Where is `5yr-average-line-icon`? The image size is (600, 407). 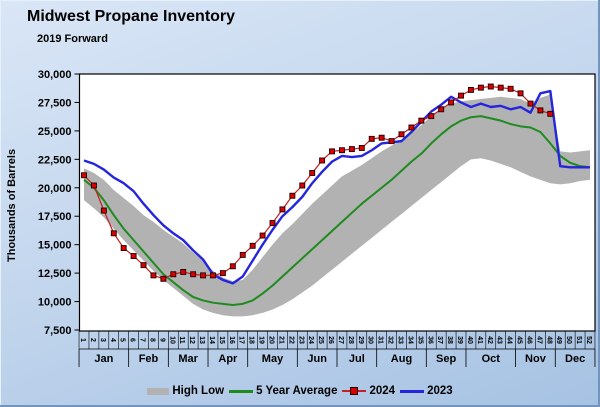
5yr-average-line-icon is located at coordinates (241, 391).